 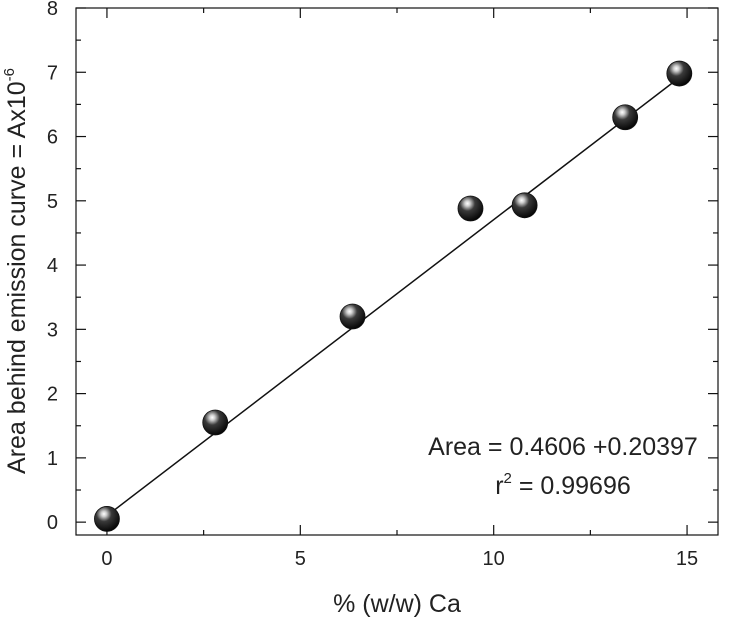 What do you see at coordinates (499, 486) in the screenshot?
I see `r-squared-prefix: r` at bounding box center [499, 486].